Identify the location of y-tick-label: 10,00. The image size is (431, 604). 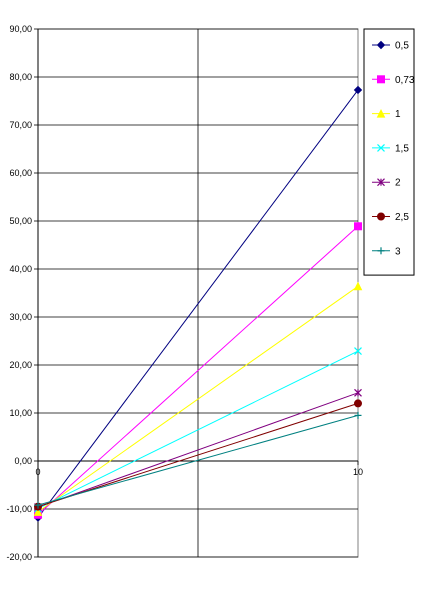
(20, 413).